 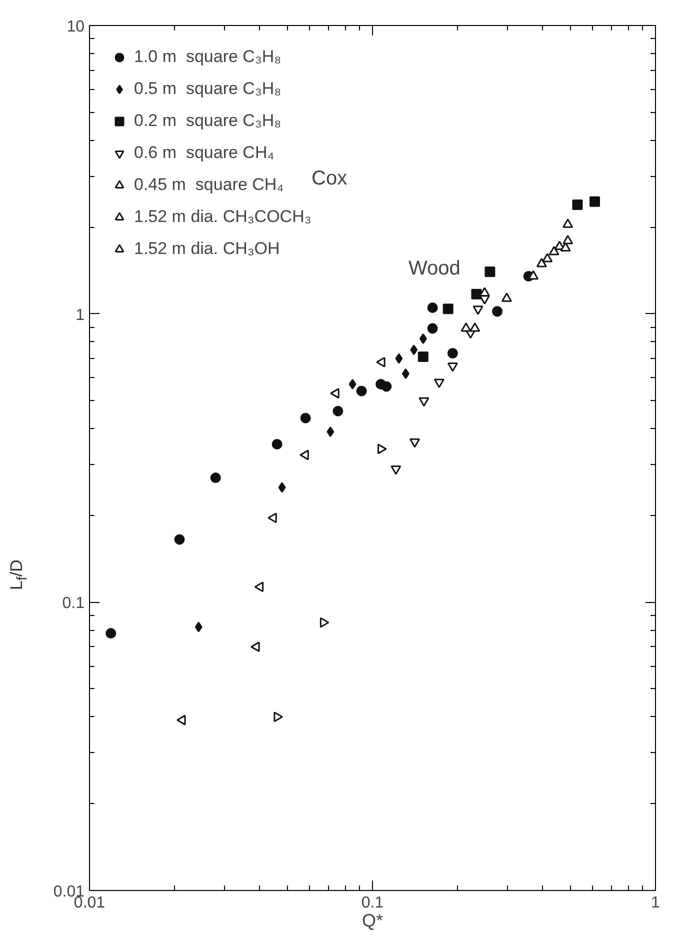 What do you see at coordinates (372, 903) in the screenshot?
I see `x-tick-label: 0.1` at bounding box center [372, 903].